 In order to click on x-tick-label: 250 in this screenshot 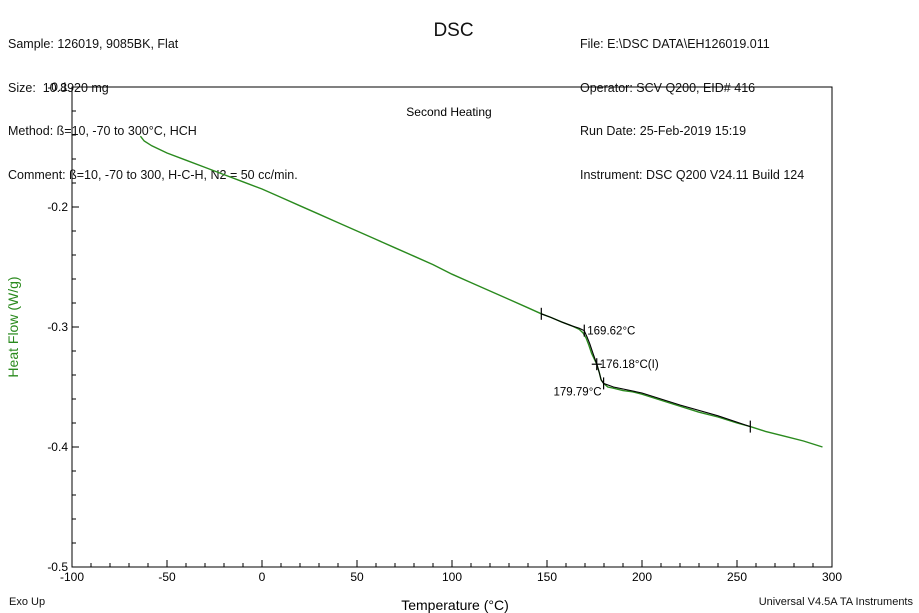, I will do `click(737, 577)`.